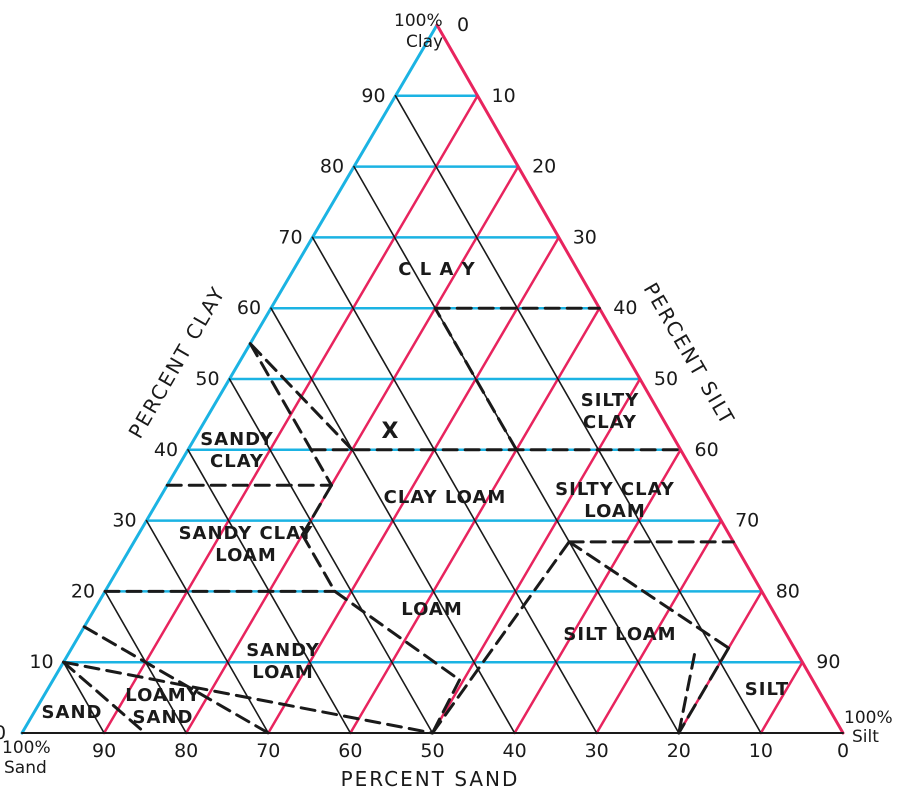  I want to click on region-label-clay: C L A Y, so click(436, 269).